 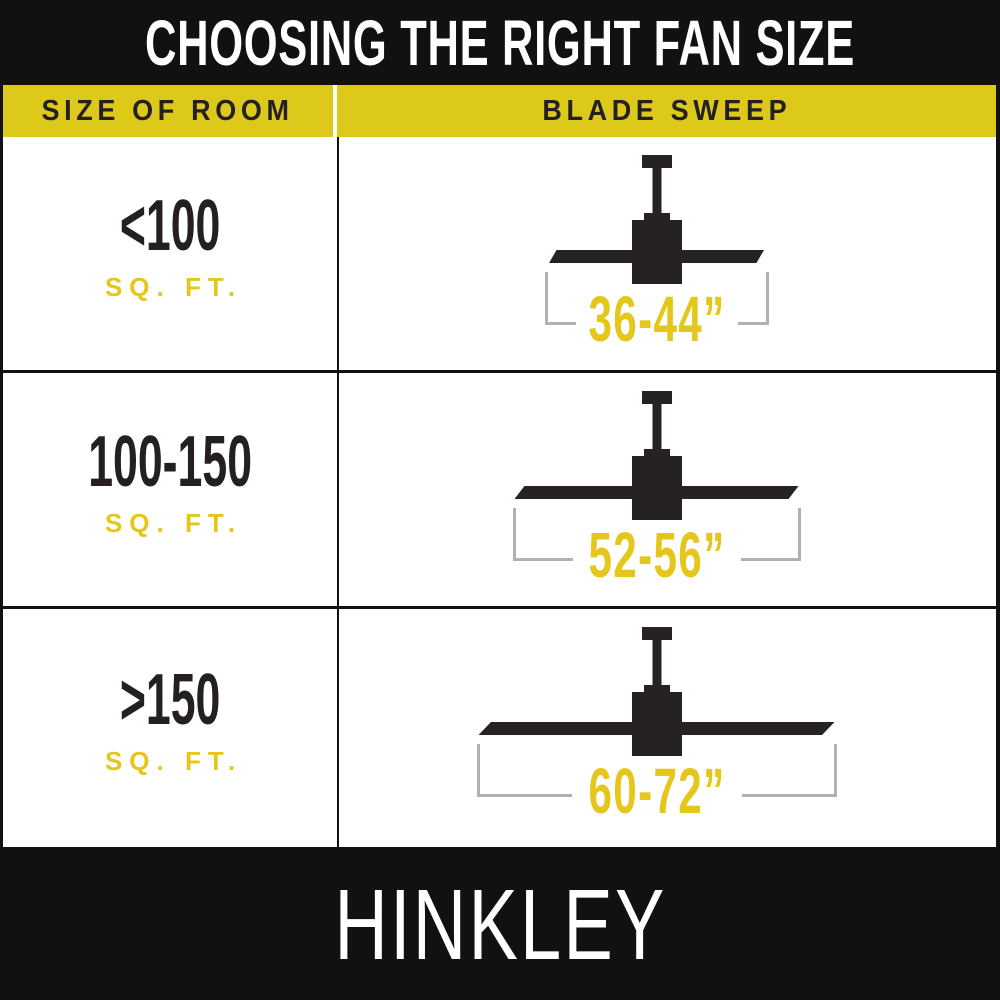 What do you see at coordinates (170, 700) in the screenshot?
I see `room-size-value: >150` at bounding box center [170, 700].